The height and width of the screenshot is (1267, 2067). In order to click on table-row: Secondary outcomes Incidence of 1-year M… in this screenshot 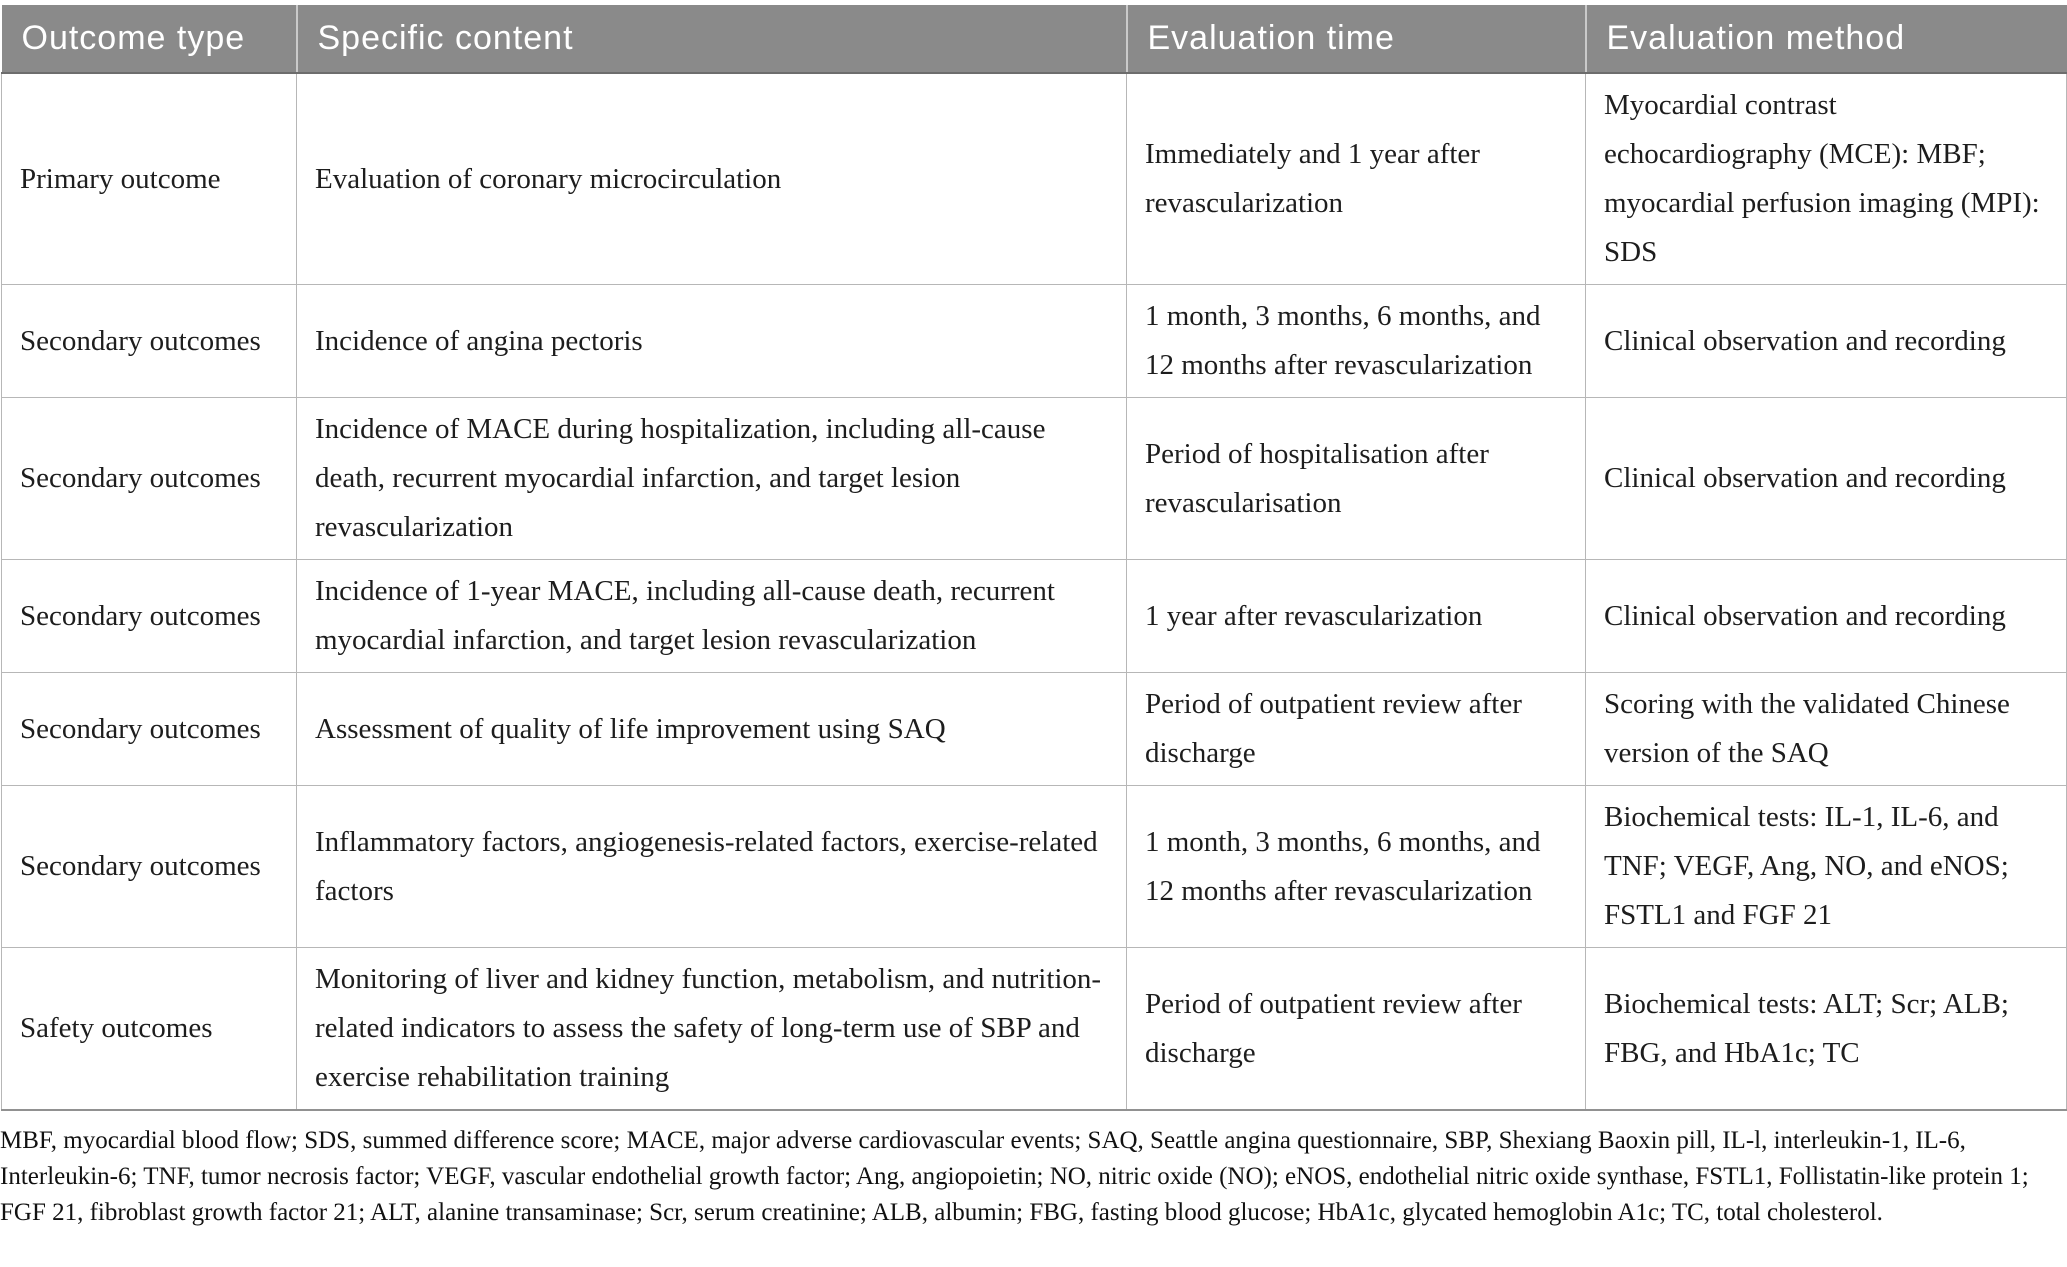, I will do `click(1034, 616)`.